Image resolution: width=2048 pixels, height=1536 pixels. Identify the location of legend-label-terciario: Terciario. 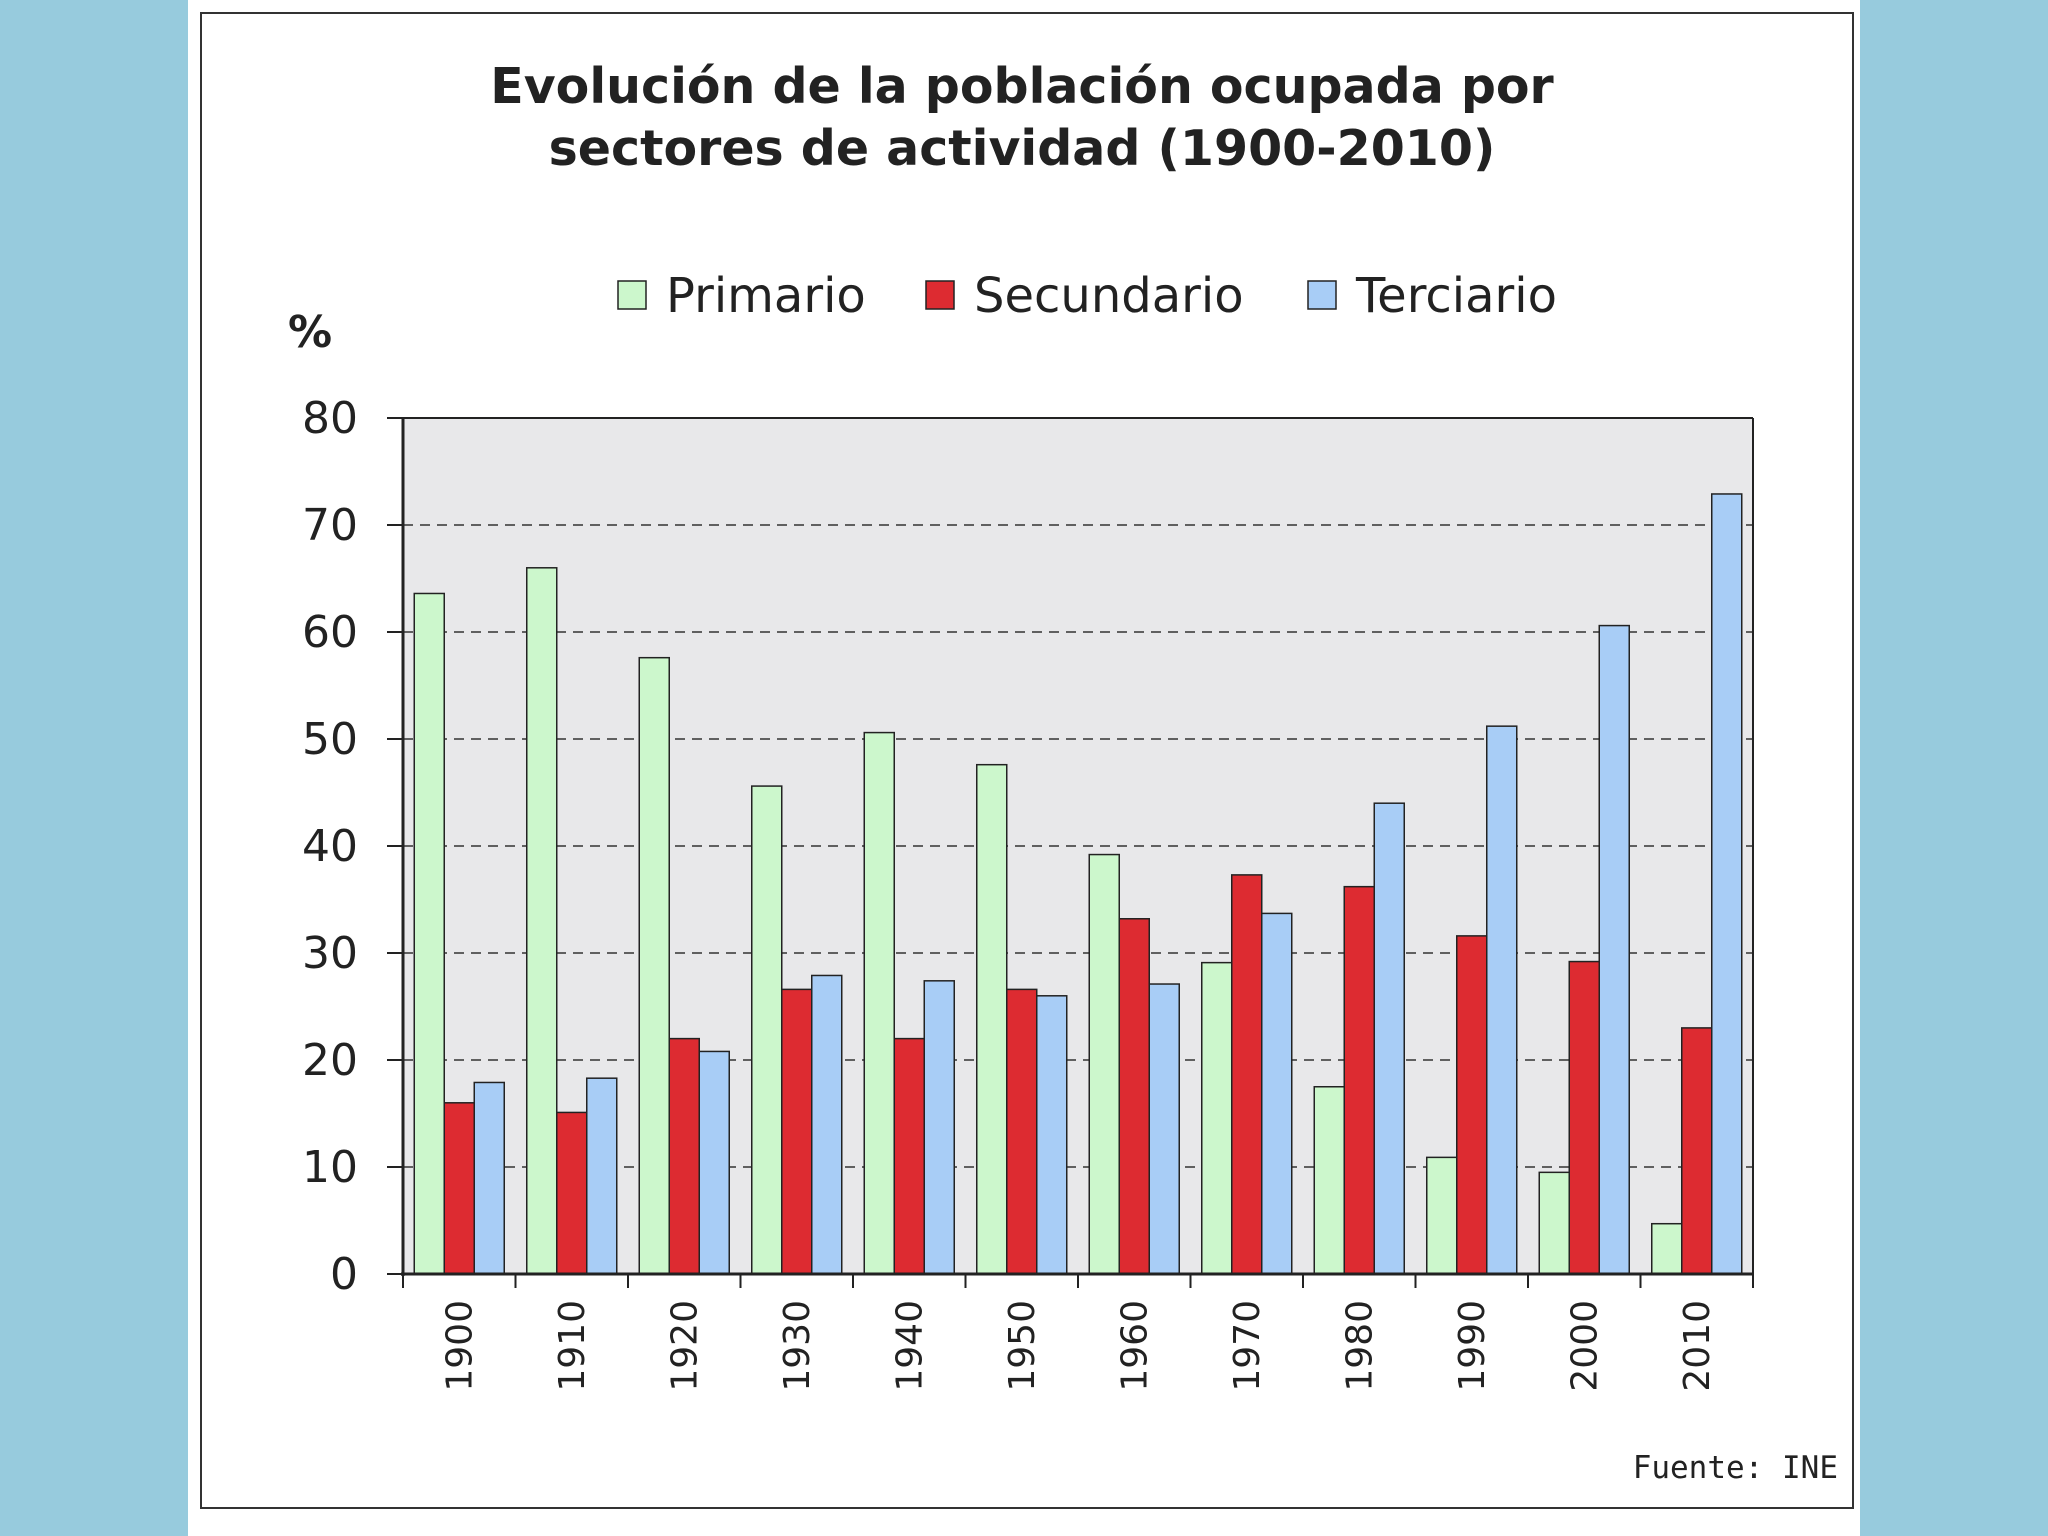
(1456, 296).